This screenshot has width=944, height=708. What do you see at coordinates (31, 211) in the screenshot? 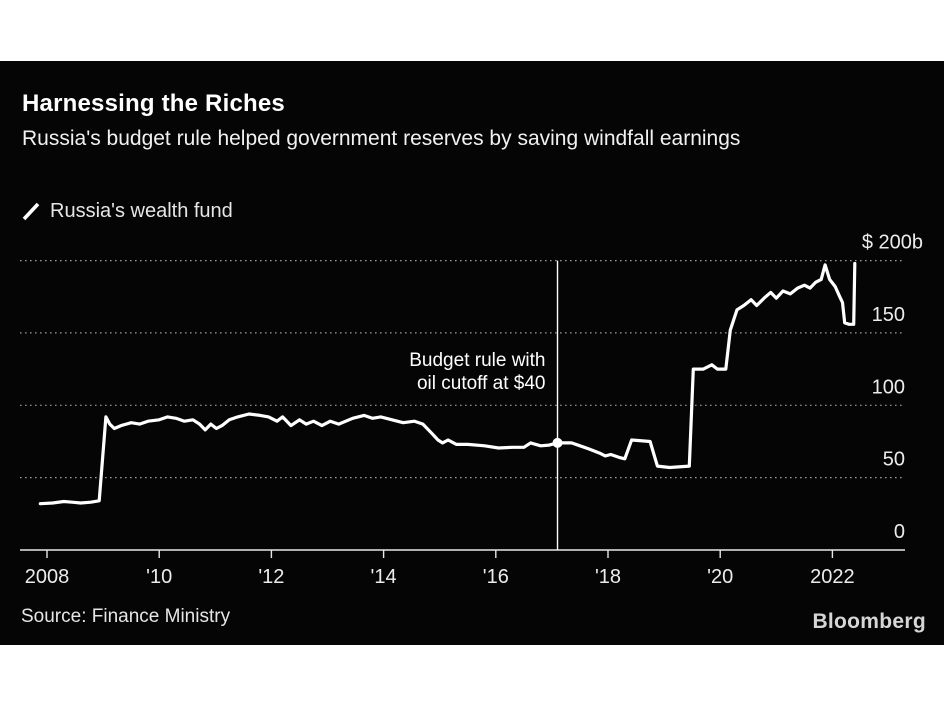
I see `slash-icon` at bounding box center [31, 211].